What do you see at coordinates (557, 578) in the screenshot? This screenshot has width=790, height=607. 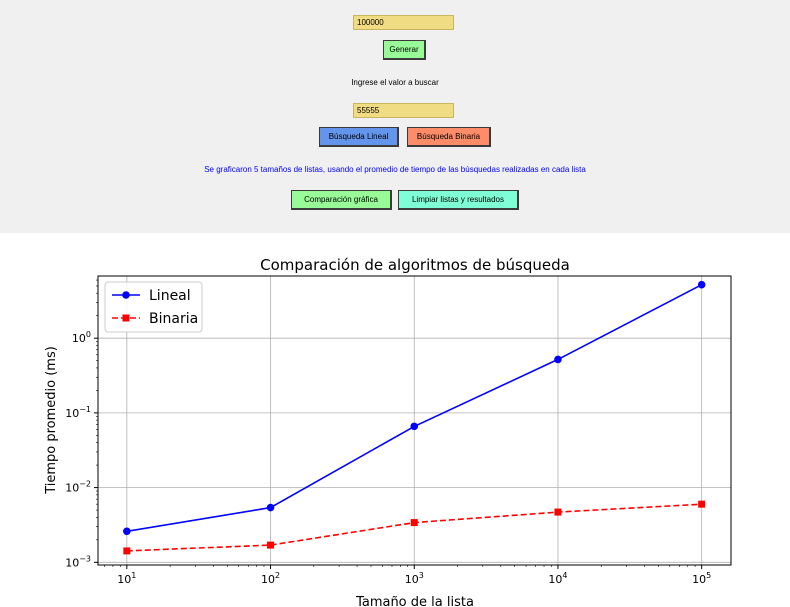 I see `x-tick-label: 10⁴` at bounding box center [557, 578].